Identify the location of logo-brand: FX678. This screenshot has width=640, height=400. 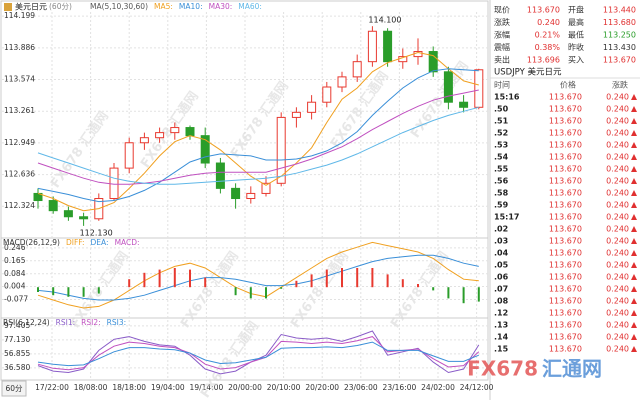
(502, 369).